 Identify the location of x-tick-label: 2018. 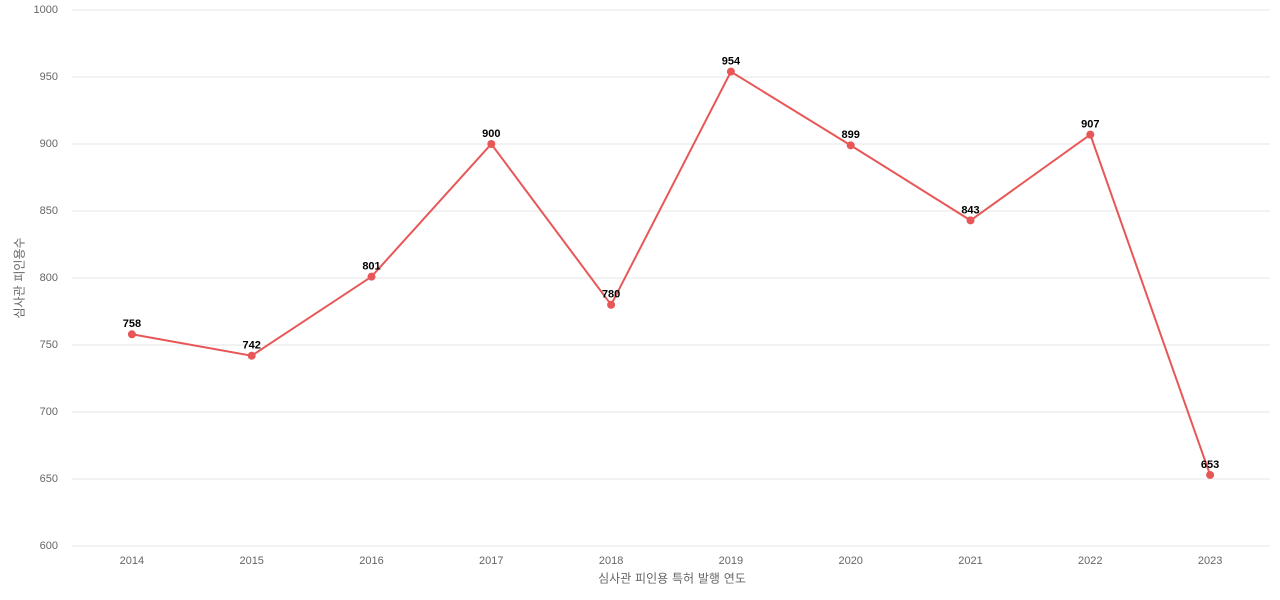
(611, 561).